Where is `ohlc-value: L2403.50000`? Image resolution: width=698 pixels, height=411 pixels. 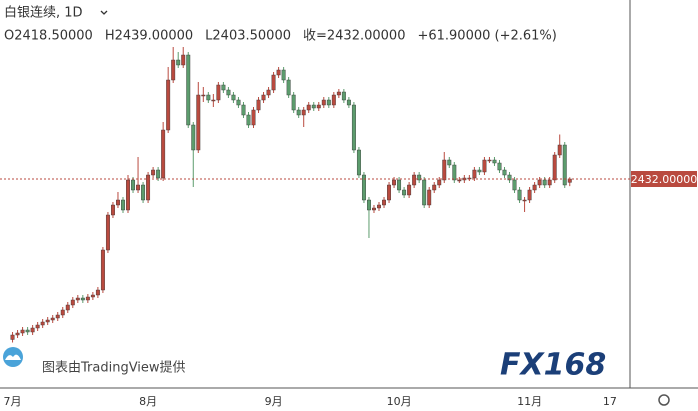
ohlc-value: L2403.50000 is located at coordinates (248, 36).